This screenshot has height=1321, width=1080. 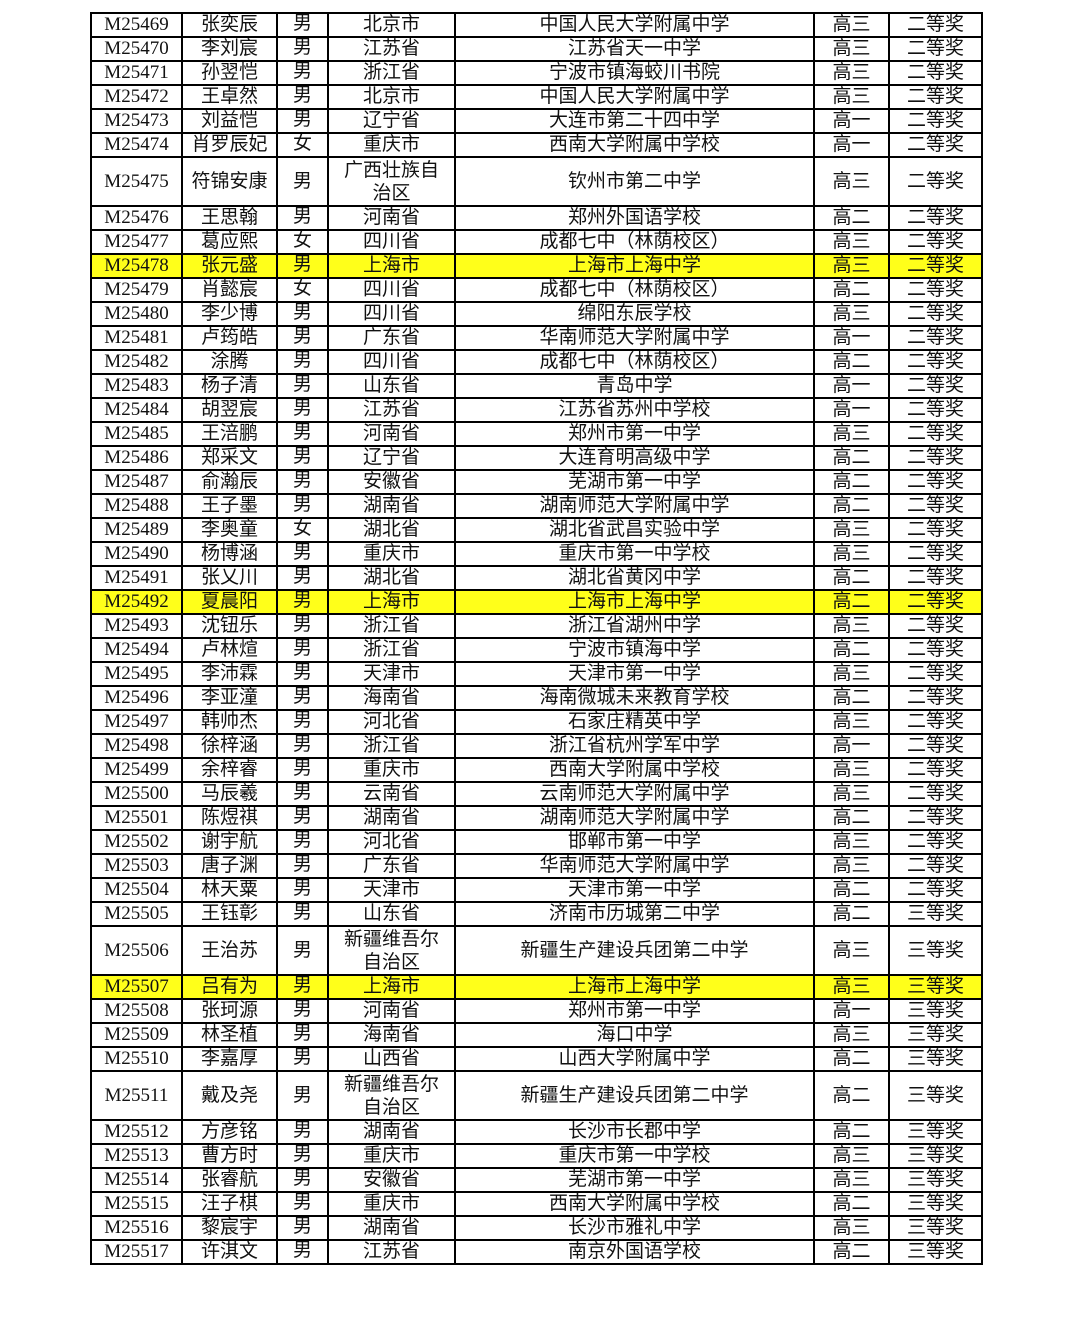 What do you see at coordinates (229, 1095) in the screenshot?
I see `name-cell: 戴及尧` at bounding box center [229, 1095].